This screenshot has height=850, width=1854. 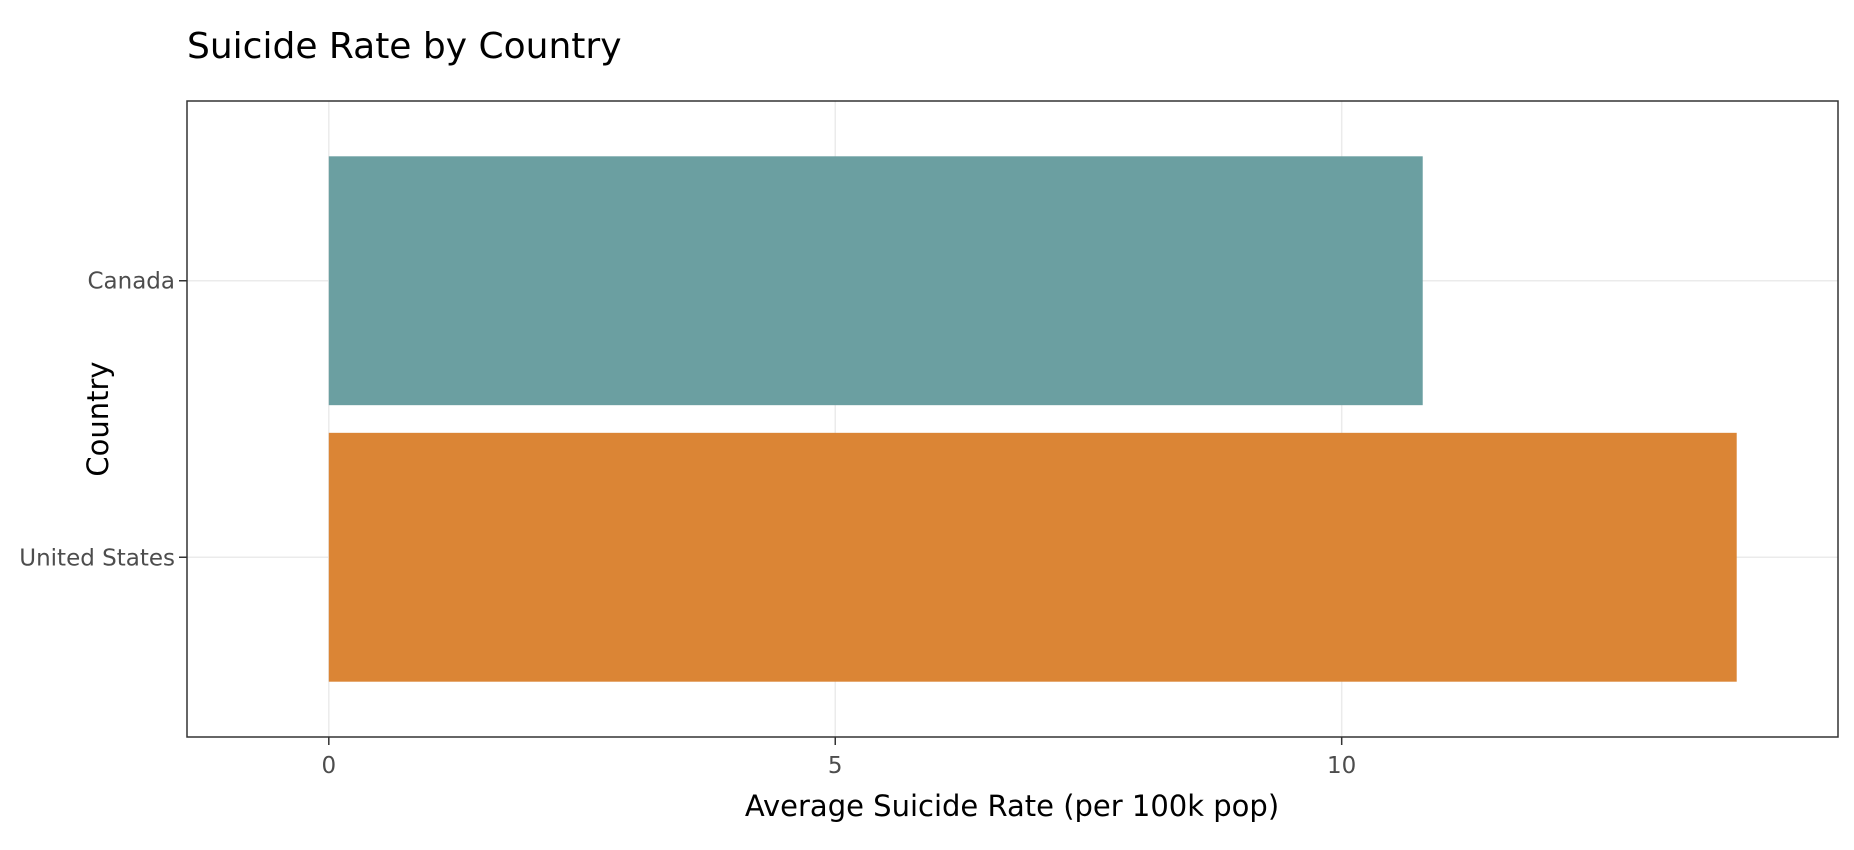 I want to click on y-tick-label: Canada, so click(x=131, y=282).